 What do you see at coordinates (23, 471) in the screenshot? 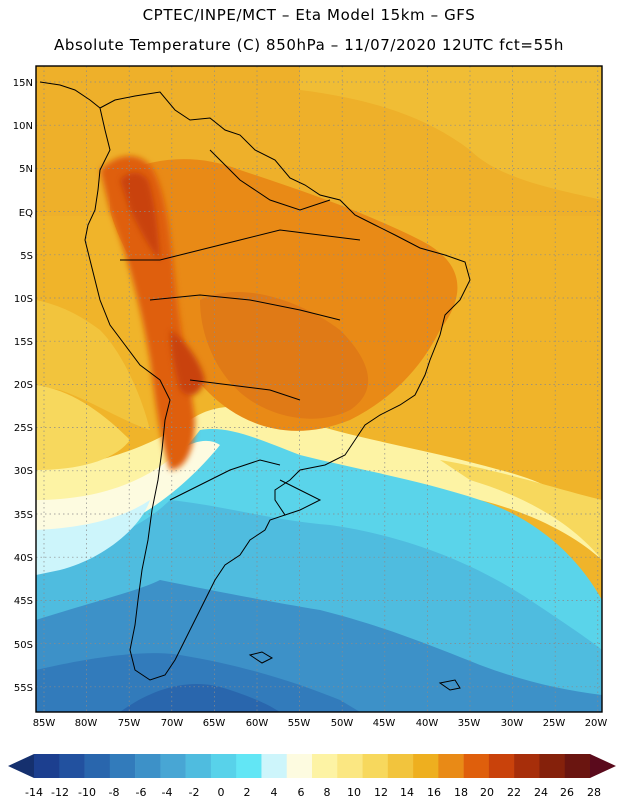
I see `lat-label: 30S` at bounding box center [23, 471].